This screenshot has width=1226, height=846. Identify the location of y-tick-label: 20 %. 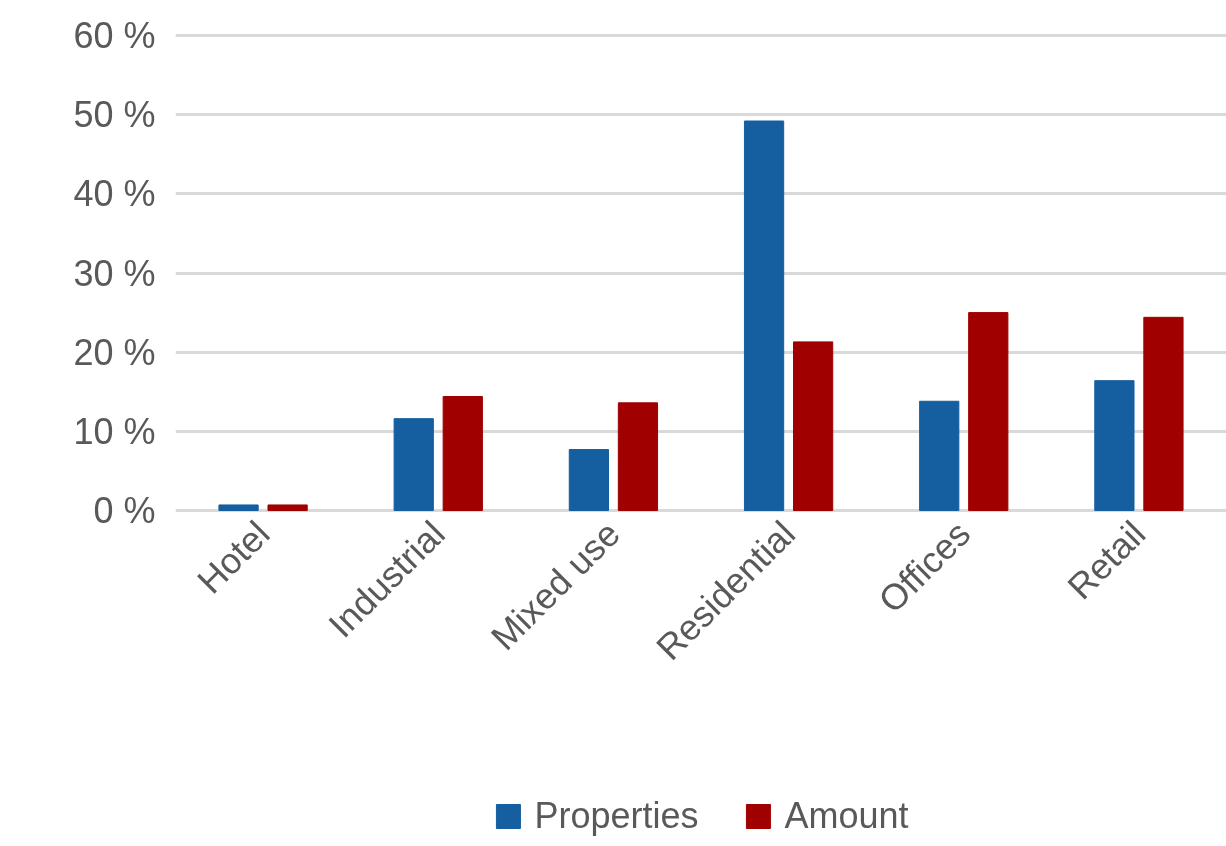
(114, 352).